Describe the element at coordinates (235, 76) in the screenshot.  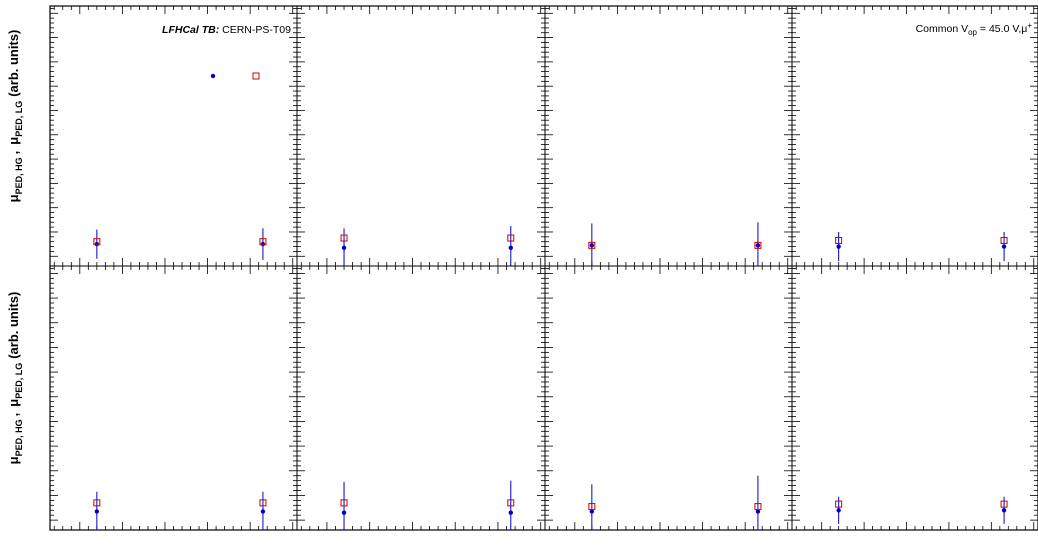
I see `legend` at that location.